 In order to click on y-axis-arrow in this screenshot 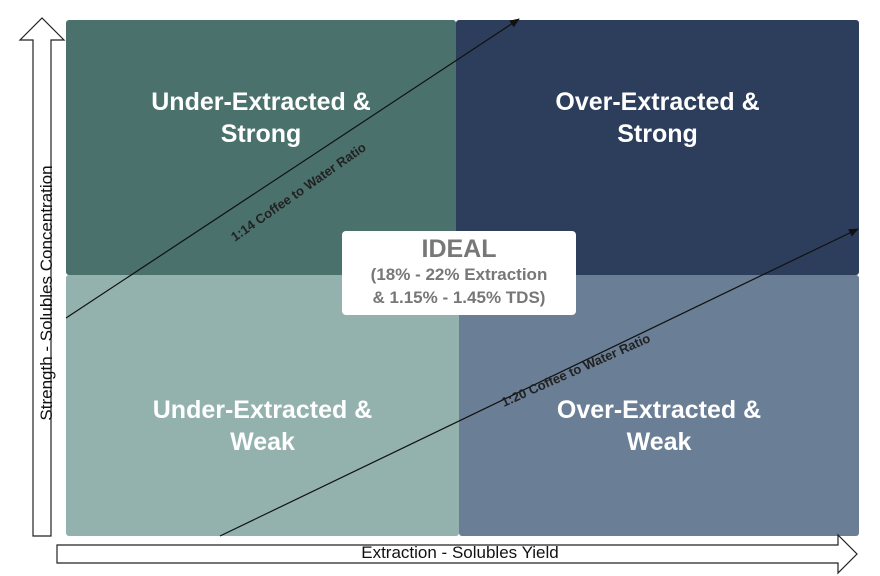, I will do `click(42, 277)`.